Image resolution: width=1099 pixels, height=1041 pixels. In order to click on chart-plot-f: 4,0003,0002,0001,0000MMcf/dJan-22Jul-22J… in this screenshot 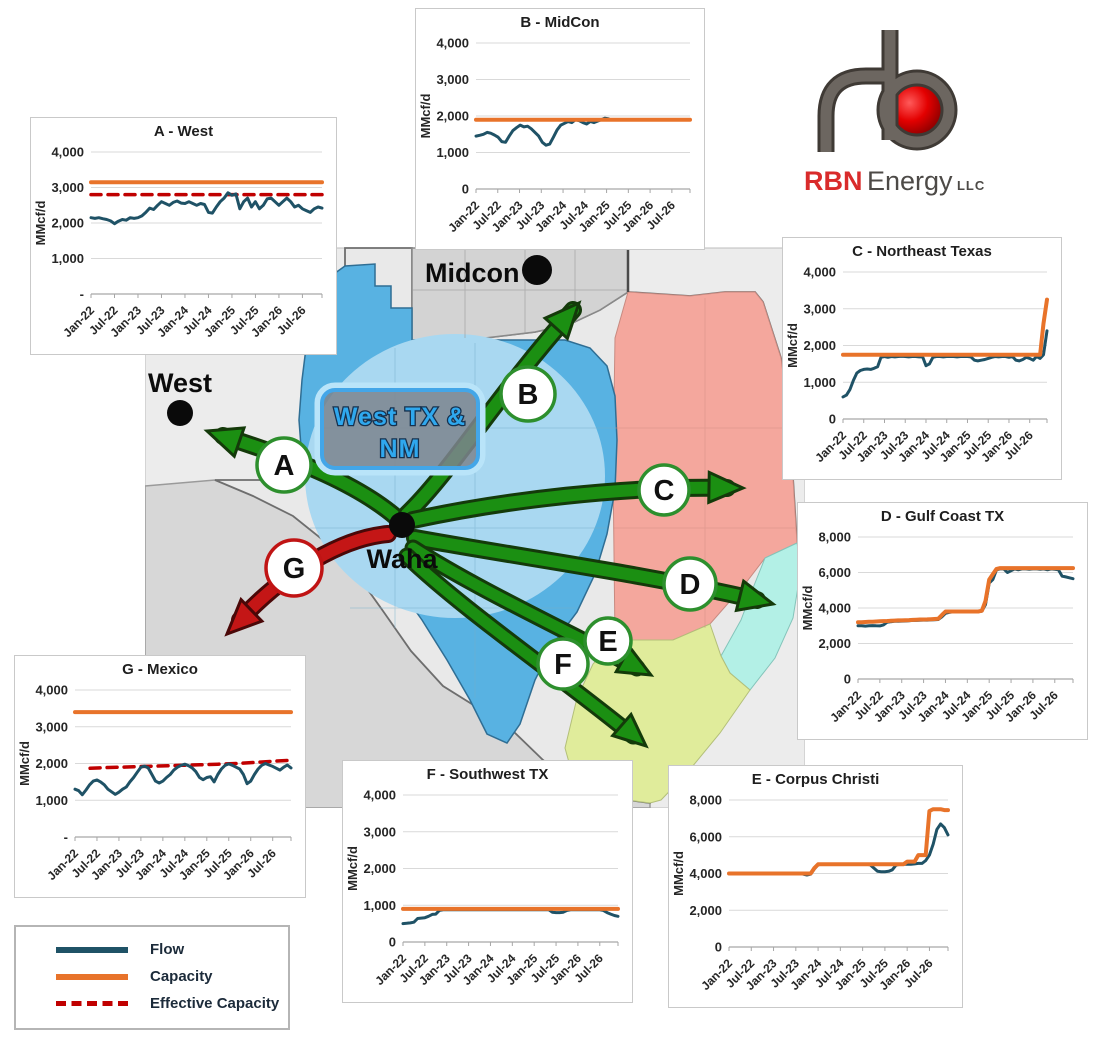, I will do `click(482, 888)`.